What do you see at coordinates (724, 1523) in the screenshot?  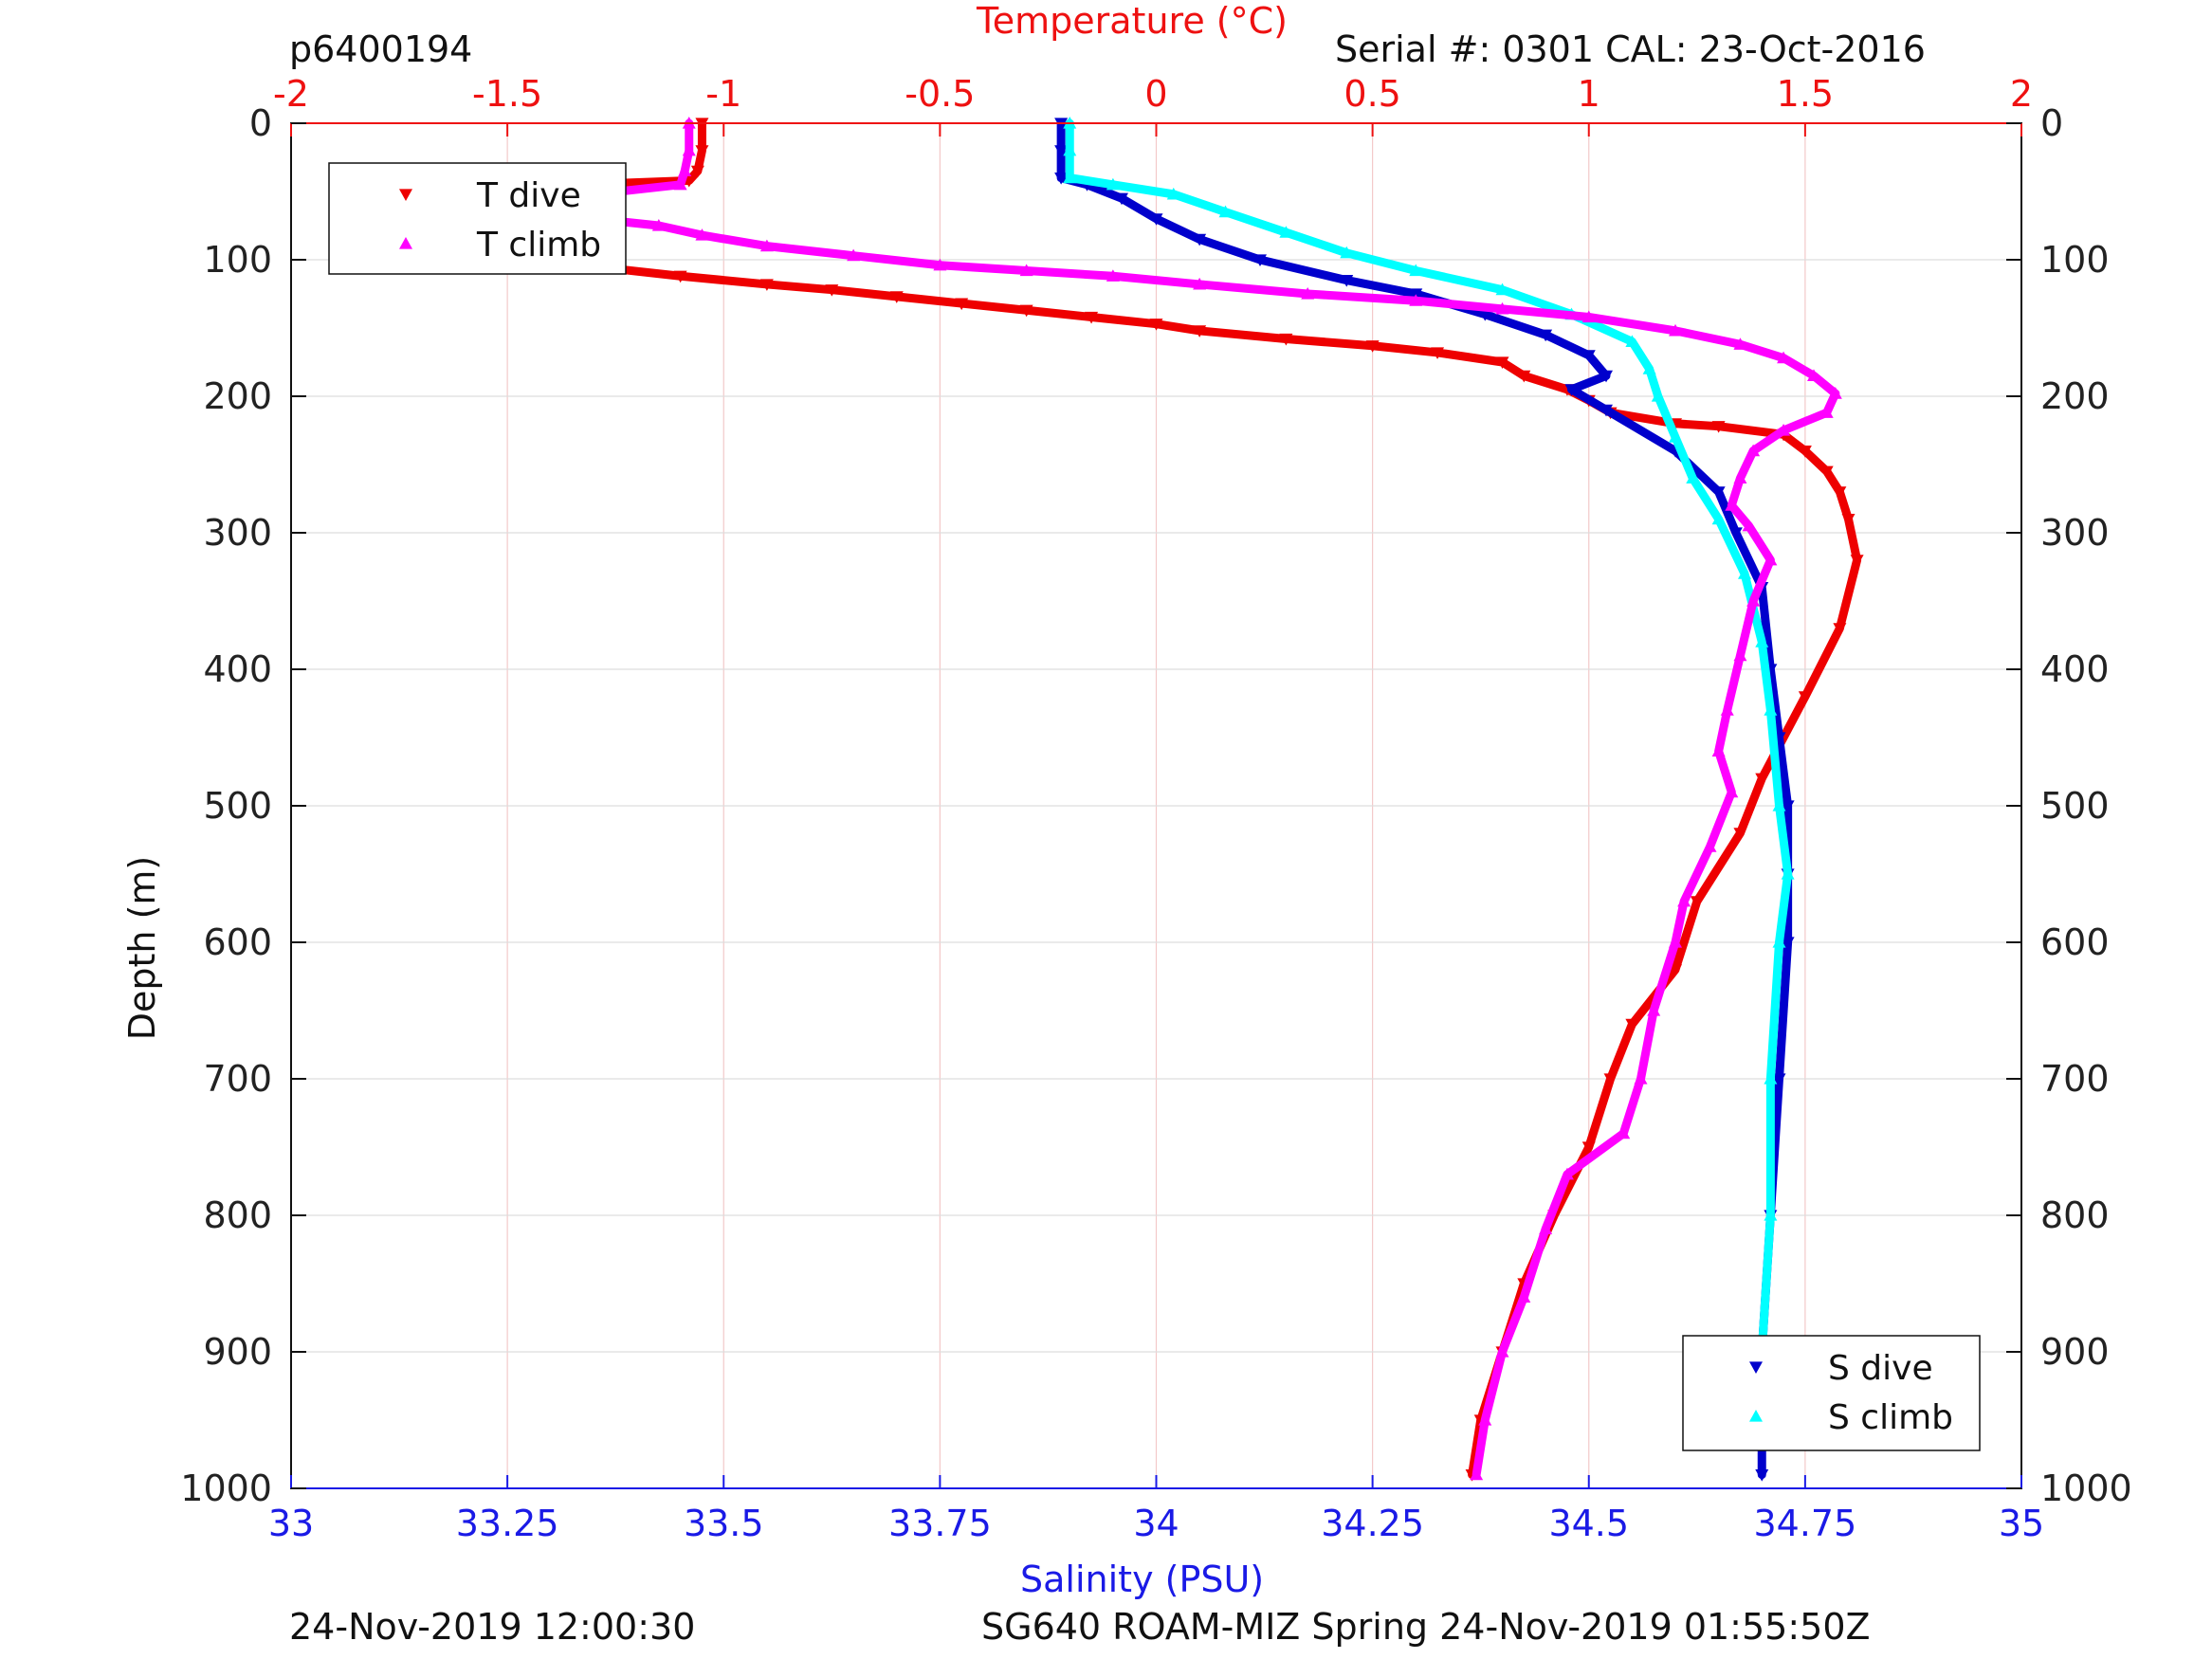 I see `salinity-tick-label: 33.5` at bounding box center [724, 1523].